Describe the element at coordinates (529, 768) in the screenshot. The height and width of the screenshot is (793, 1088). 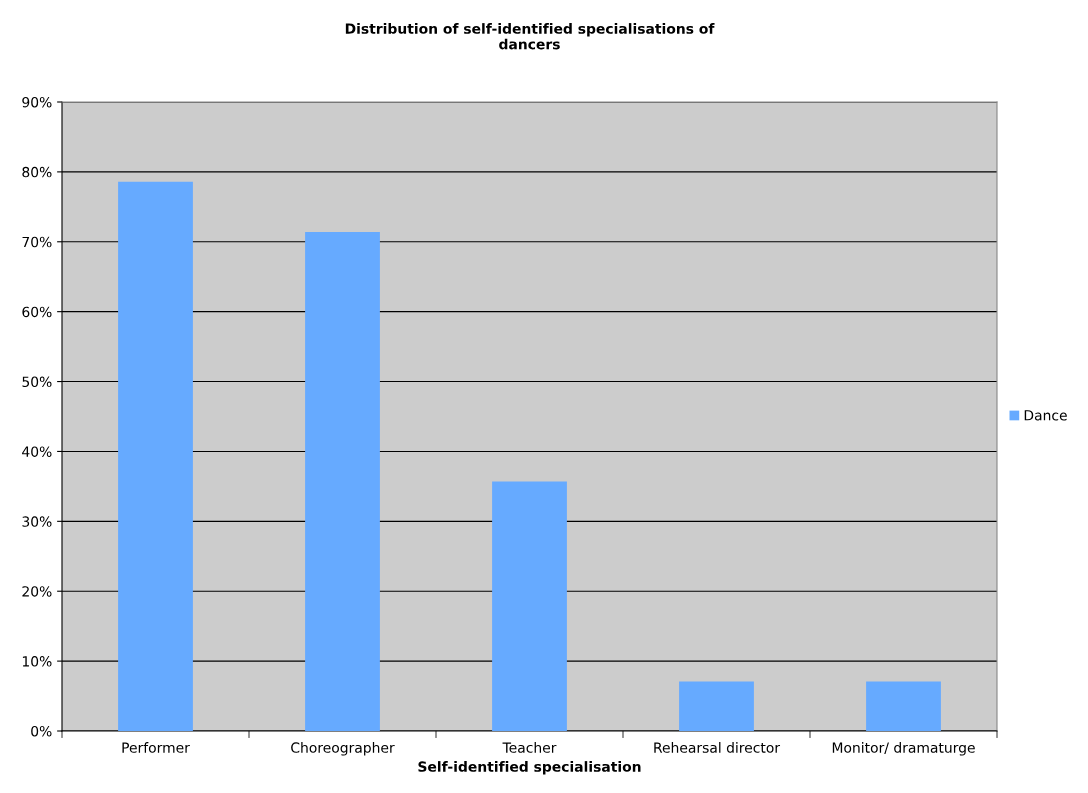
I see `x-axis-title: Self-identified specialisation` at that location.